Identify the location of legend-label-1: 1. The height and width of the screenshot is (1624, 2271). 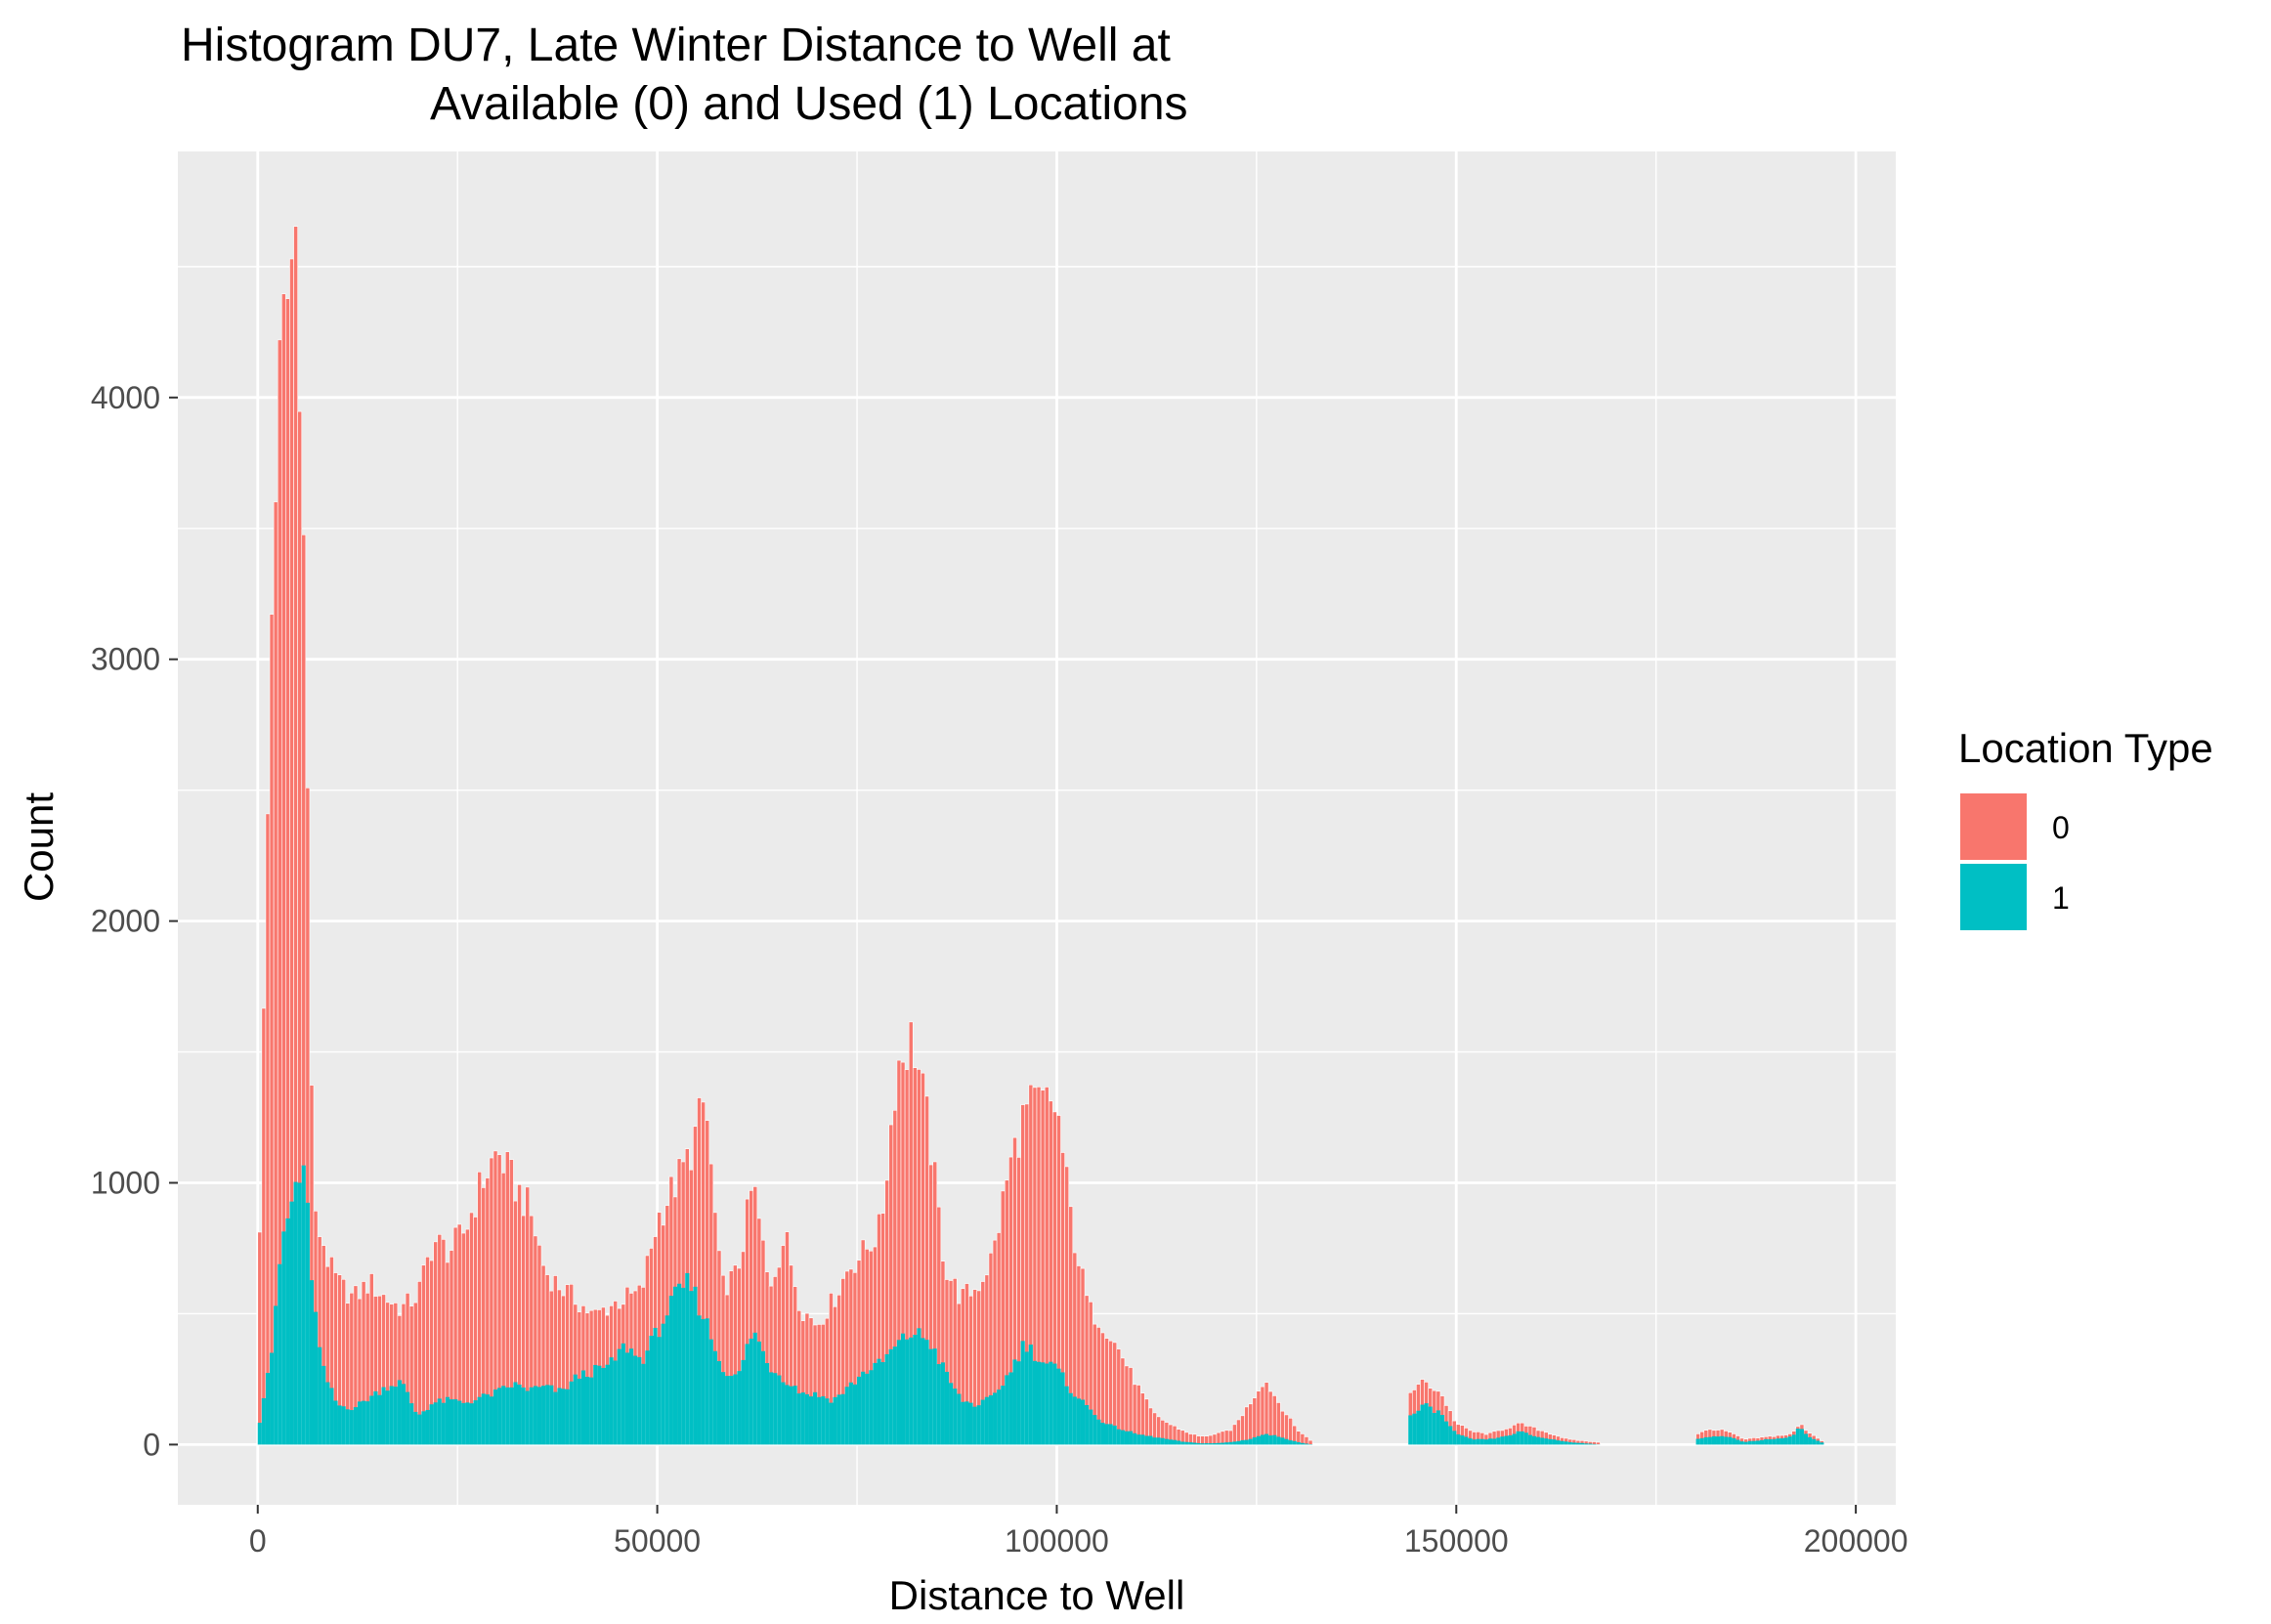
(2061, 898).